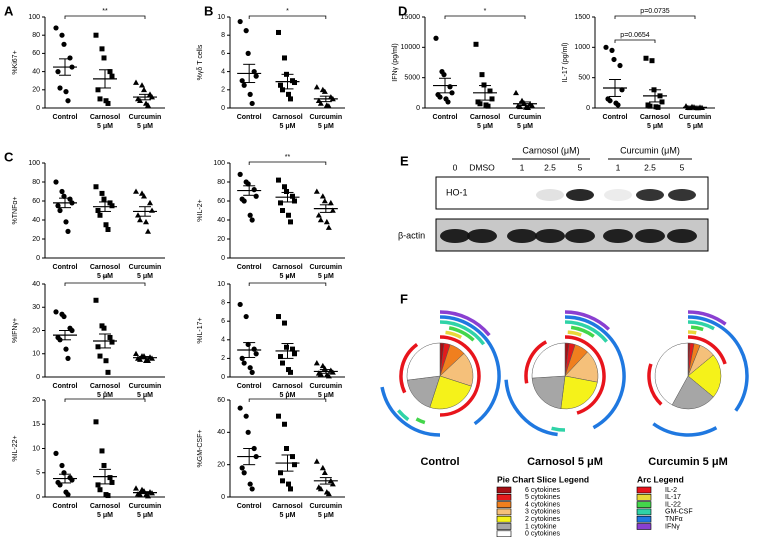 The width and height of the screenshot is (760, 537). I want to click on lane-label: DMSO, so click(482, 167).